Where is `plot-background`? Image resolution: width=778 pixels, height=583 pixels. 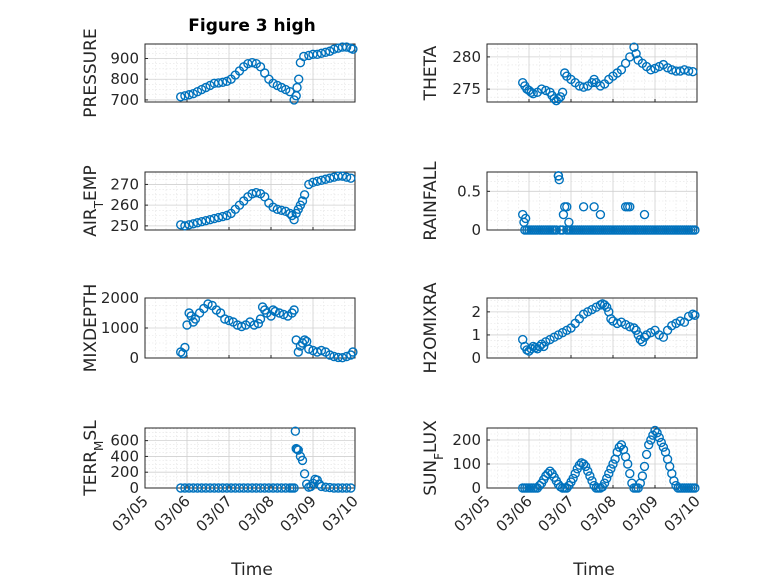
plot-background is located at coordinates (250, 458).